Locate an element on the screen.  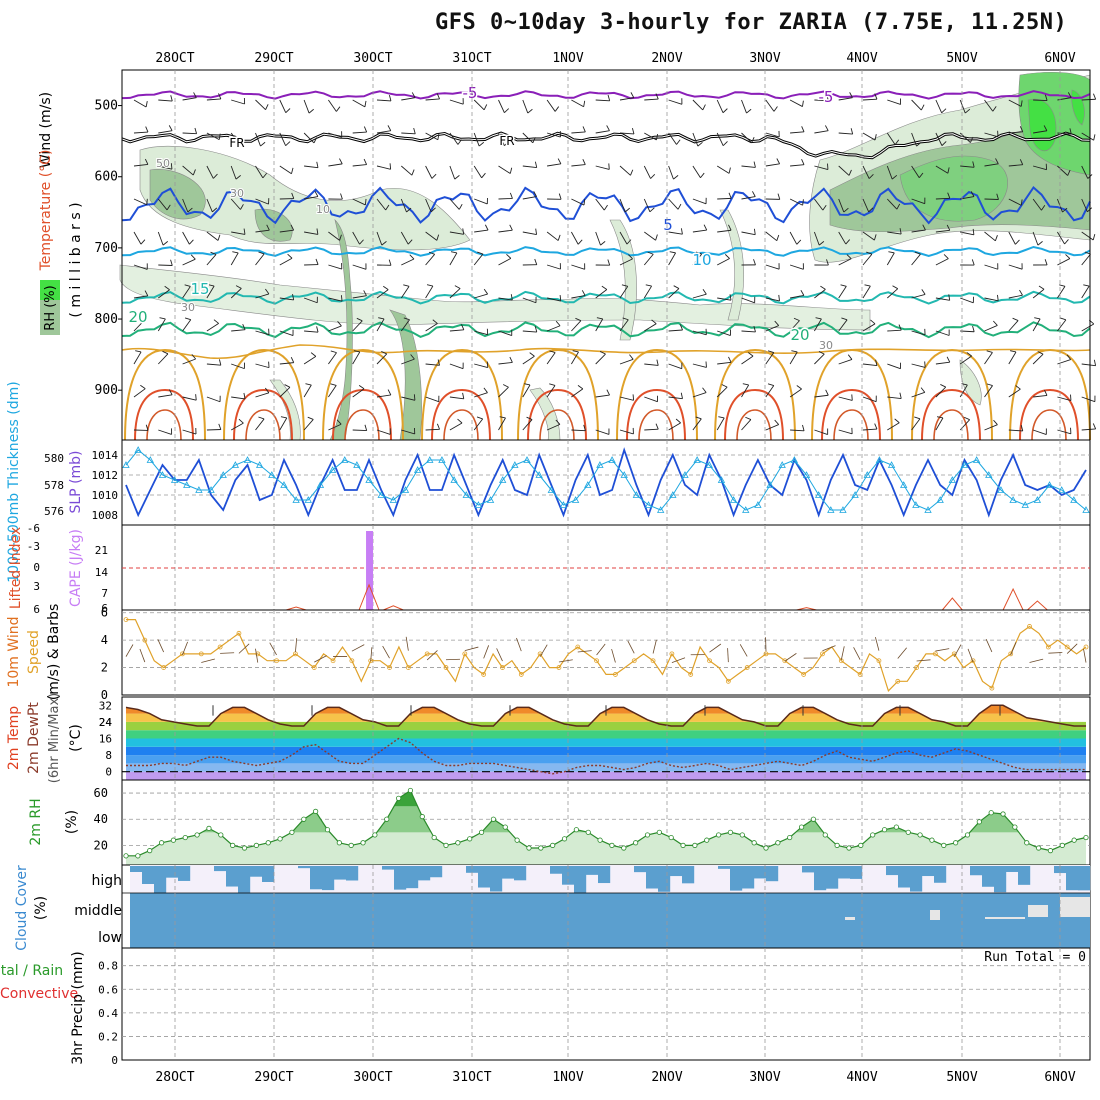
date-label-top: 5NOV is located at coordinates (961, 58).